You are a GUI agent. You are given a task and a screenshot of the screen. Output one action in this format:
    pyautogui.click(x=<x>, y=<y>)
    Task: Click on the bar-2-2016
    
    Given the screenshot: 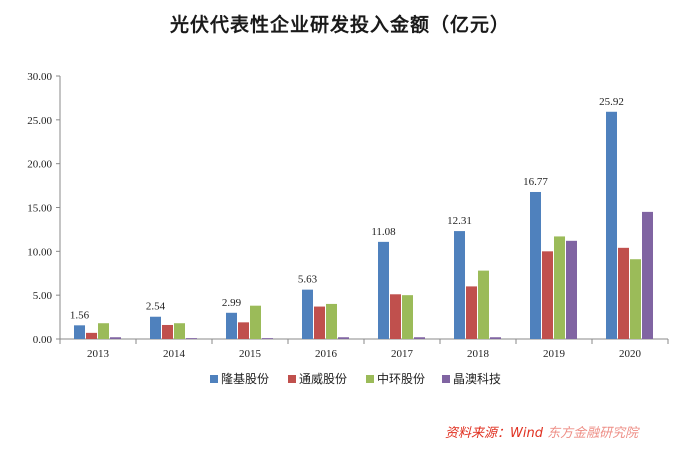 What is the action you would take?
    pyautogui.click(x=319, y=322)
    